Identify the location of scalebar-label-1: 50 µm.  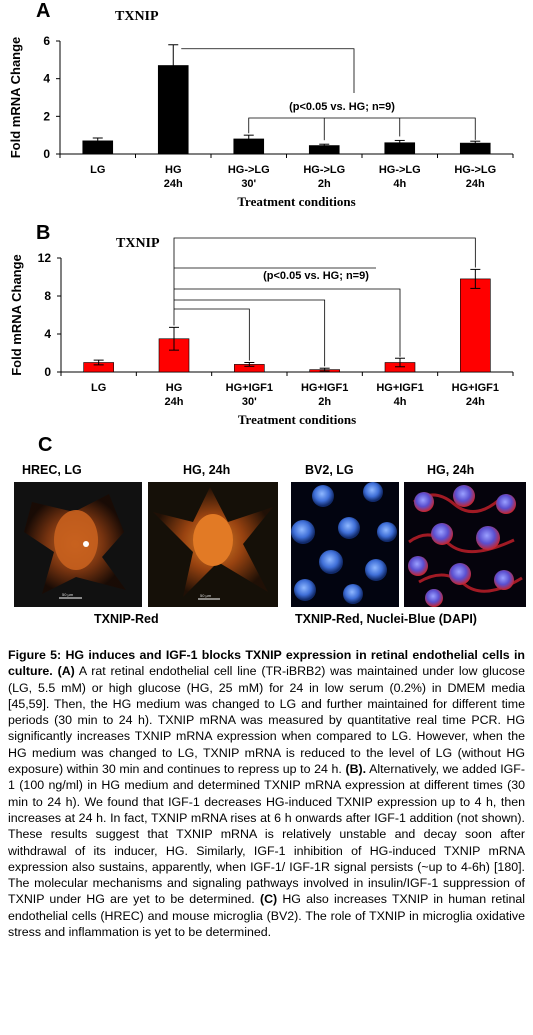
(68, 594).